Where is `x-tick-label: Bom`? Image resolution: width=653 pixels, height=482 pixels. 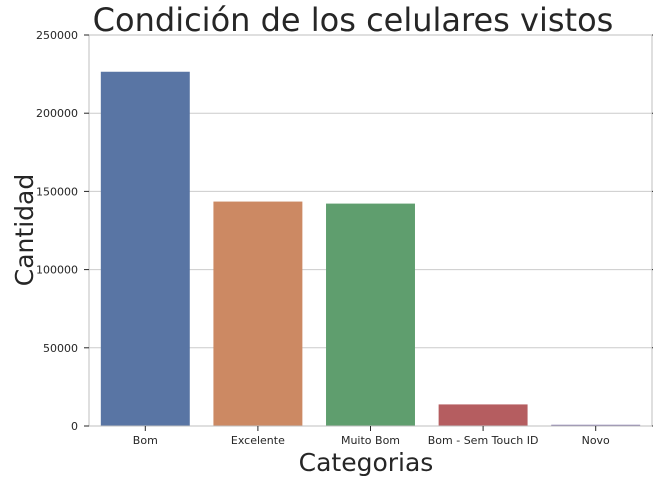
x-tick-label: Bom is located at coordinates (145, 440).